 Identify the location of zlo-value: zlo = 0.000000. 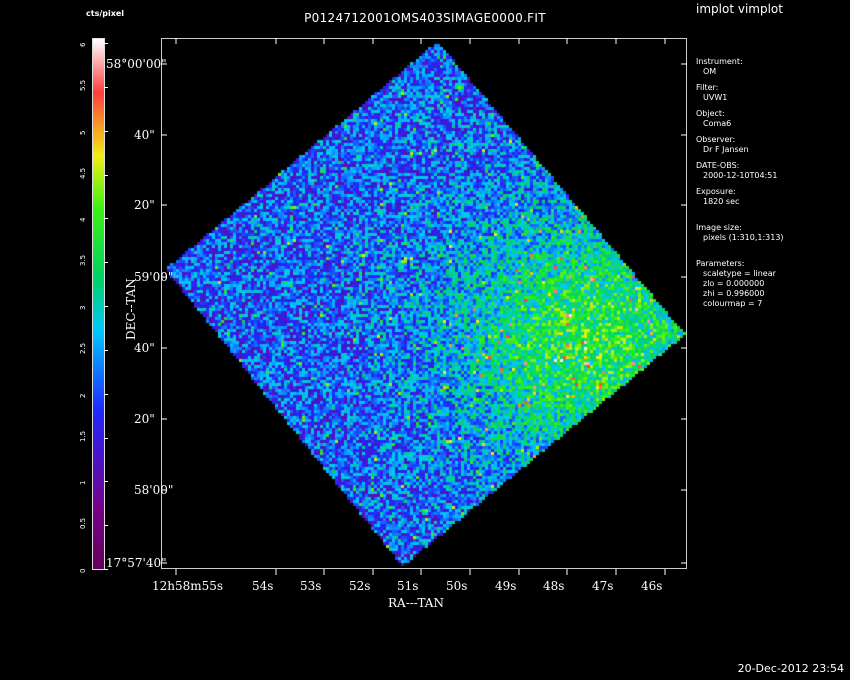
(734, 283).